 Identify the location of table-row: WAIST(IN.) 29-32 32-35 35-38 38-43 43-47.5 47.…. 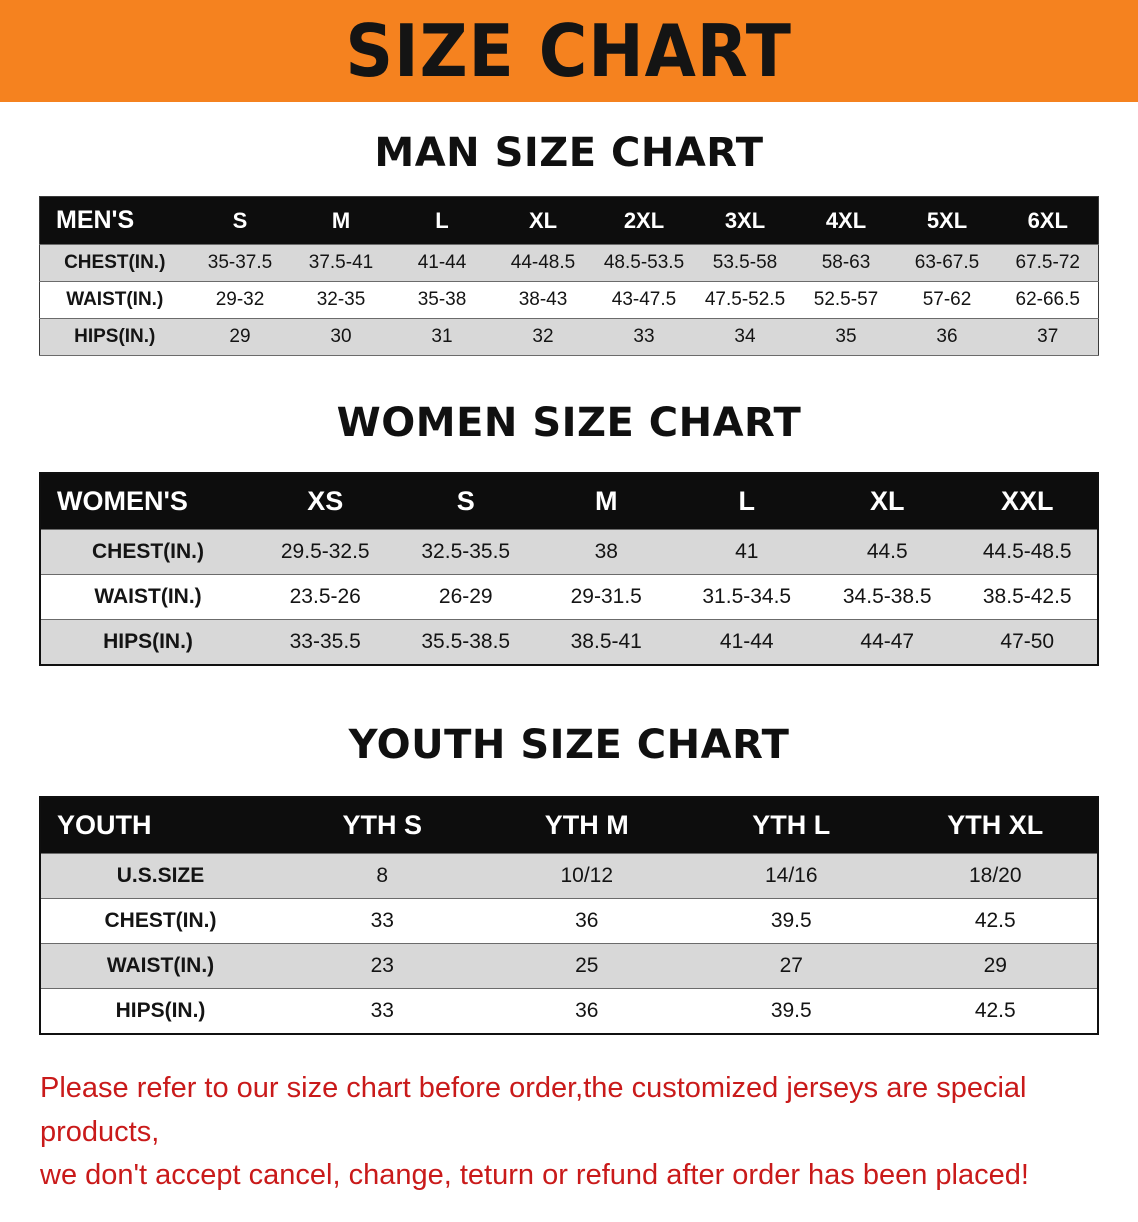
(569, 300).